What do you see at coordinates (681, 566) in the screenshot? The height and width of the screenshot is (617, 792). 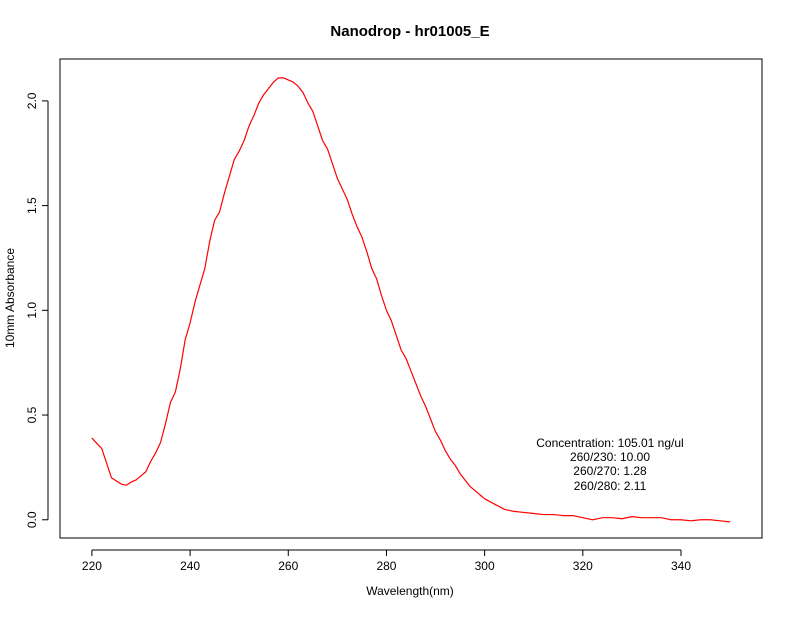 I see `x-tick-label: 340` at bounding box center [681, 566].